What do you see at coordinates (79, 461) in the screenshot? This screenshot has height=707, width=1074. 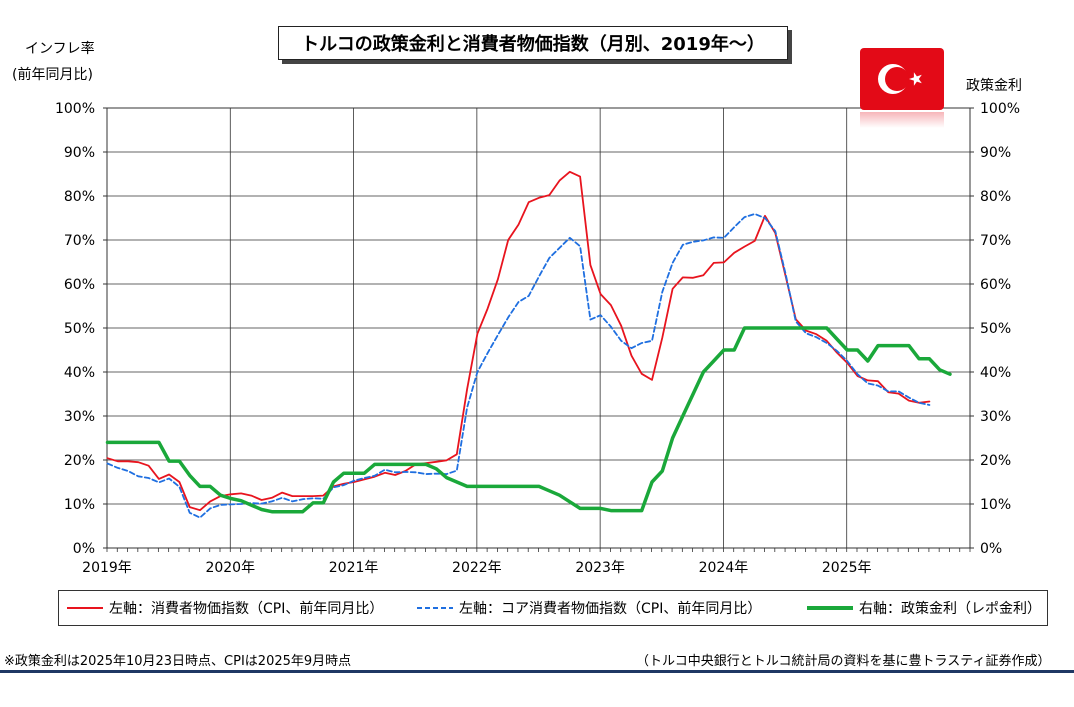 I see `y-tick-label-left: 20%` at bounding box center [79, 461].